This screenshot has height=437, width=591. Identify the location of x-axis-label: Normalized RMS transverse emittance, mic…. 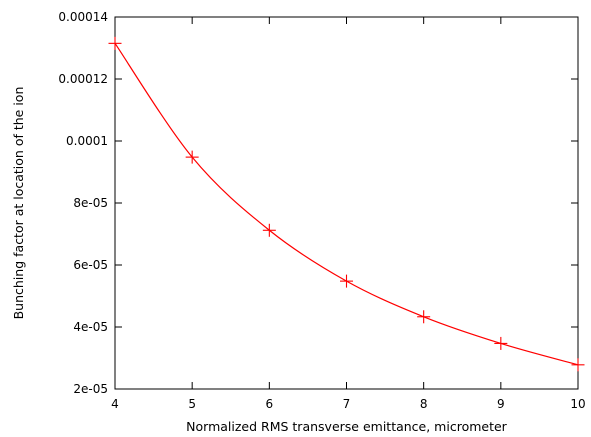
(347, 426).